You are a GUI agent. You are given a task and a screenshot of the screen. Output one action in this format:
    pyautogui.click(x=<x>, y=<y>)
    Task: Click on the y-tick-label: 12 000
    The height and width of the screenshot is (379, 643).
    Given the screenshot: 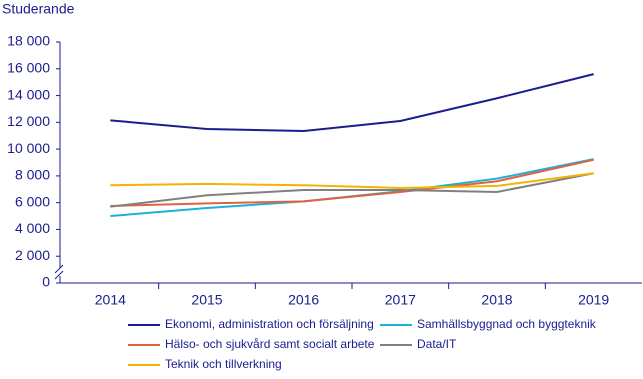 What is the action you would take?
    pyautogui.click(x=28, y=121)
    